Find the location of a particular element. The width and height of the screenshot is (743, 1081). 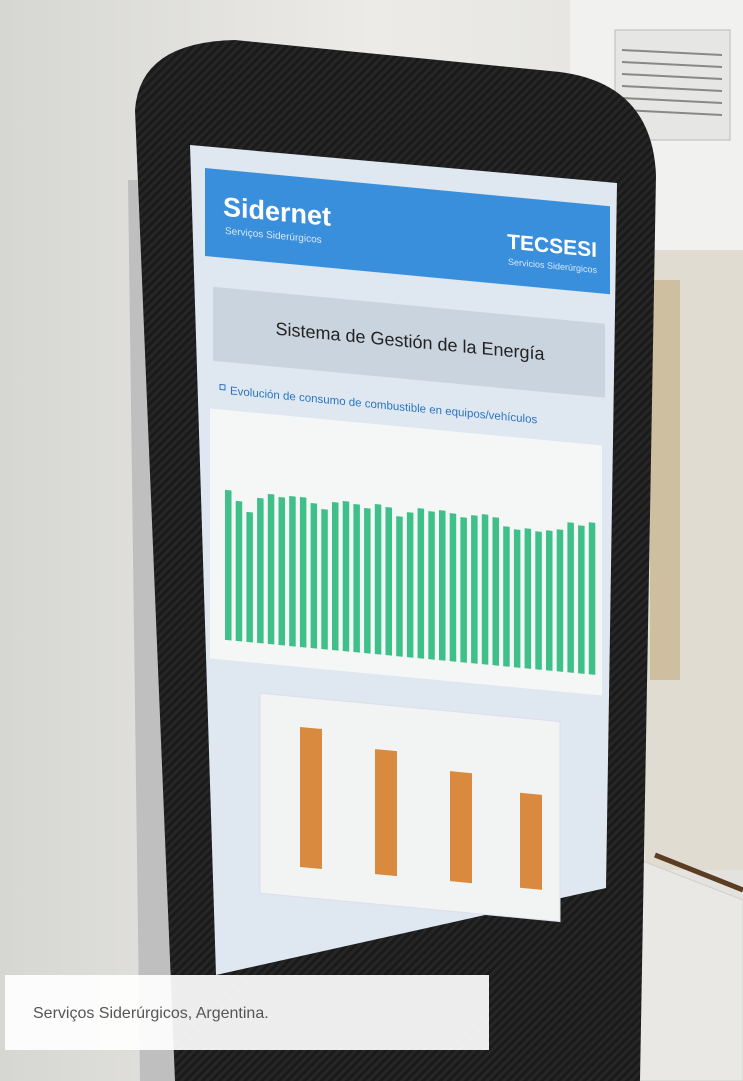

orange-bars is located at coordinates (421, 808).